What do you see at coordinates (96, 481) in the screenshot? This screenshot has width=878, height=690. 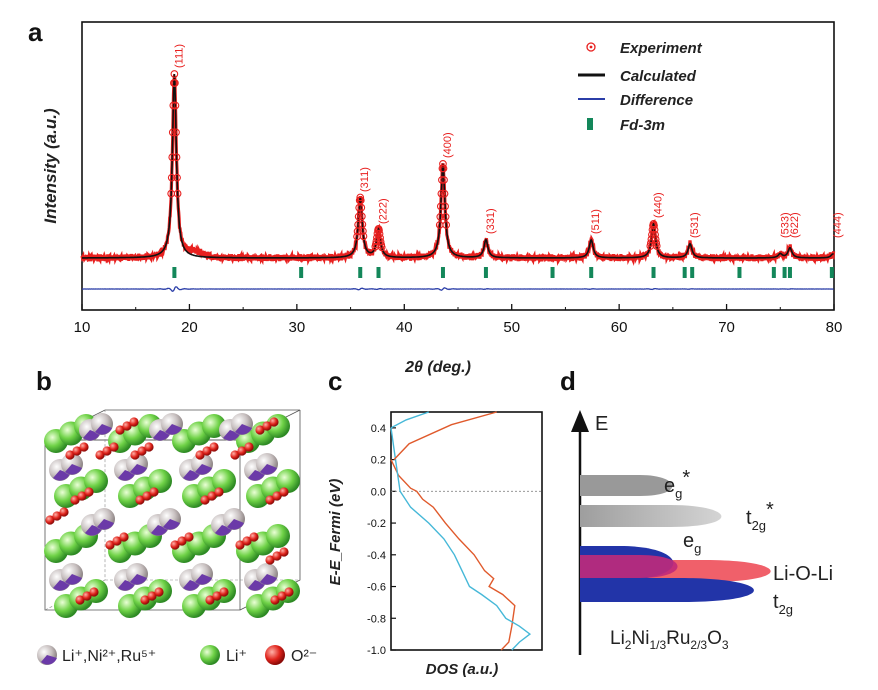 I see `li-atom` at bounding box center [96, 481].